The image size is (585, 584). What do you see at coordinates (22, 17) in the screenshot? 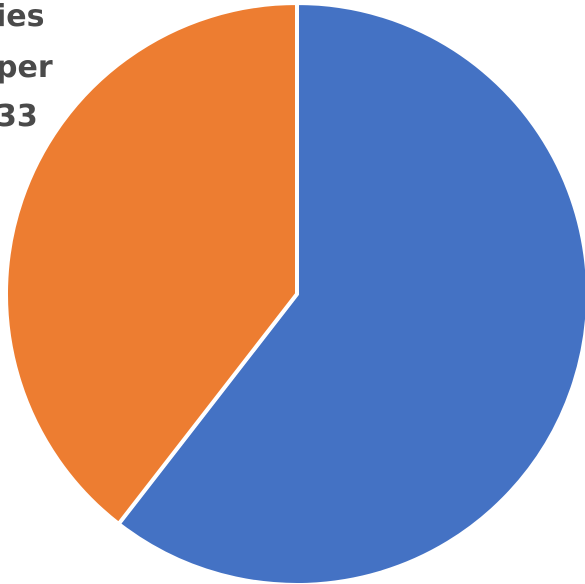
I see `data-label-line-1: ies` at bounding box center [22, 17].